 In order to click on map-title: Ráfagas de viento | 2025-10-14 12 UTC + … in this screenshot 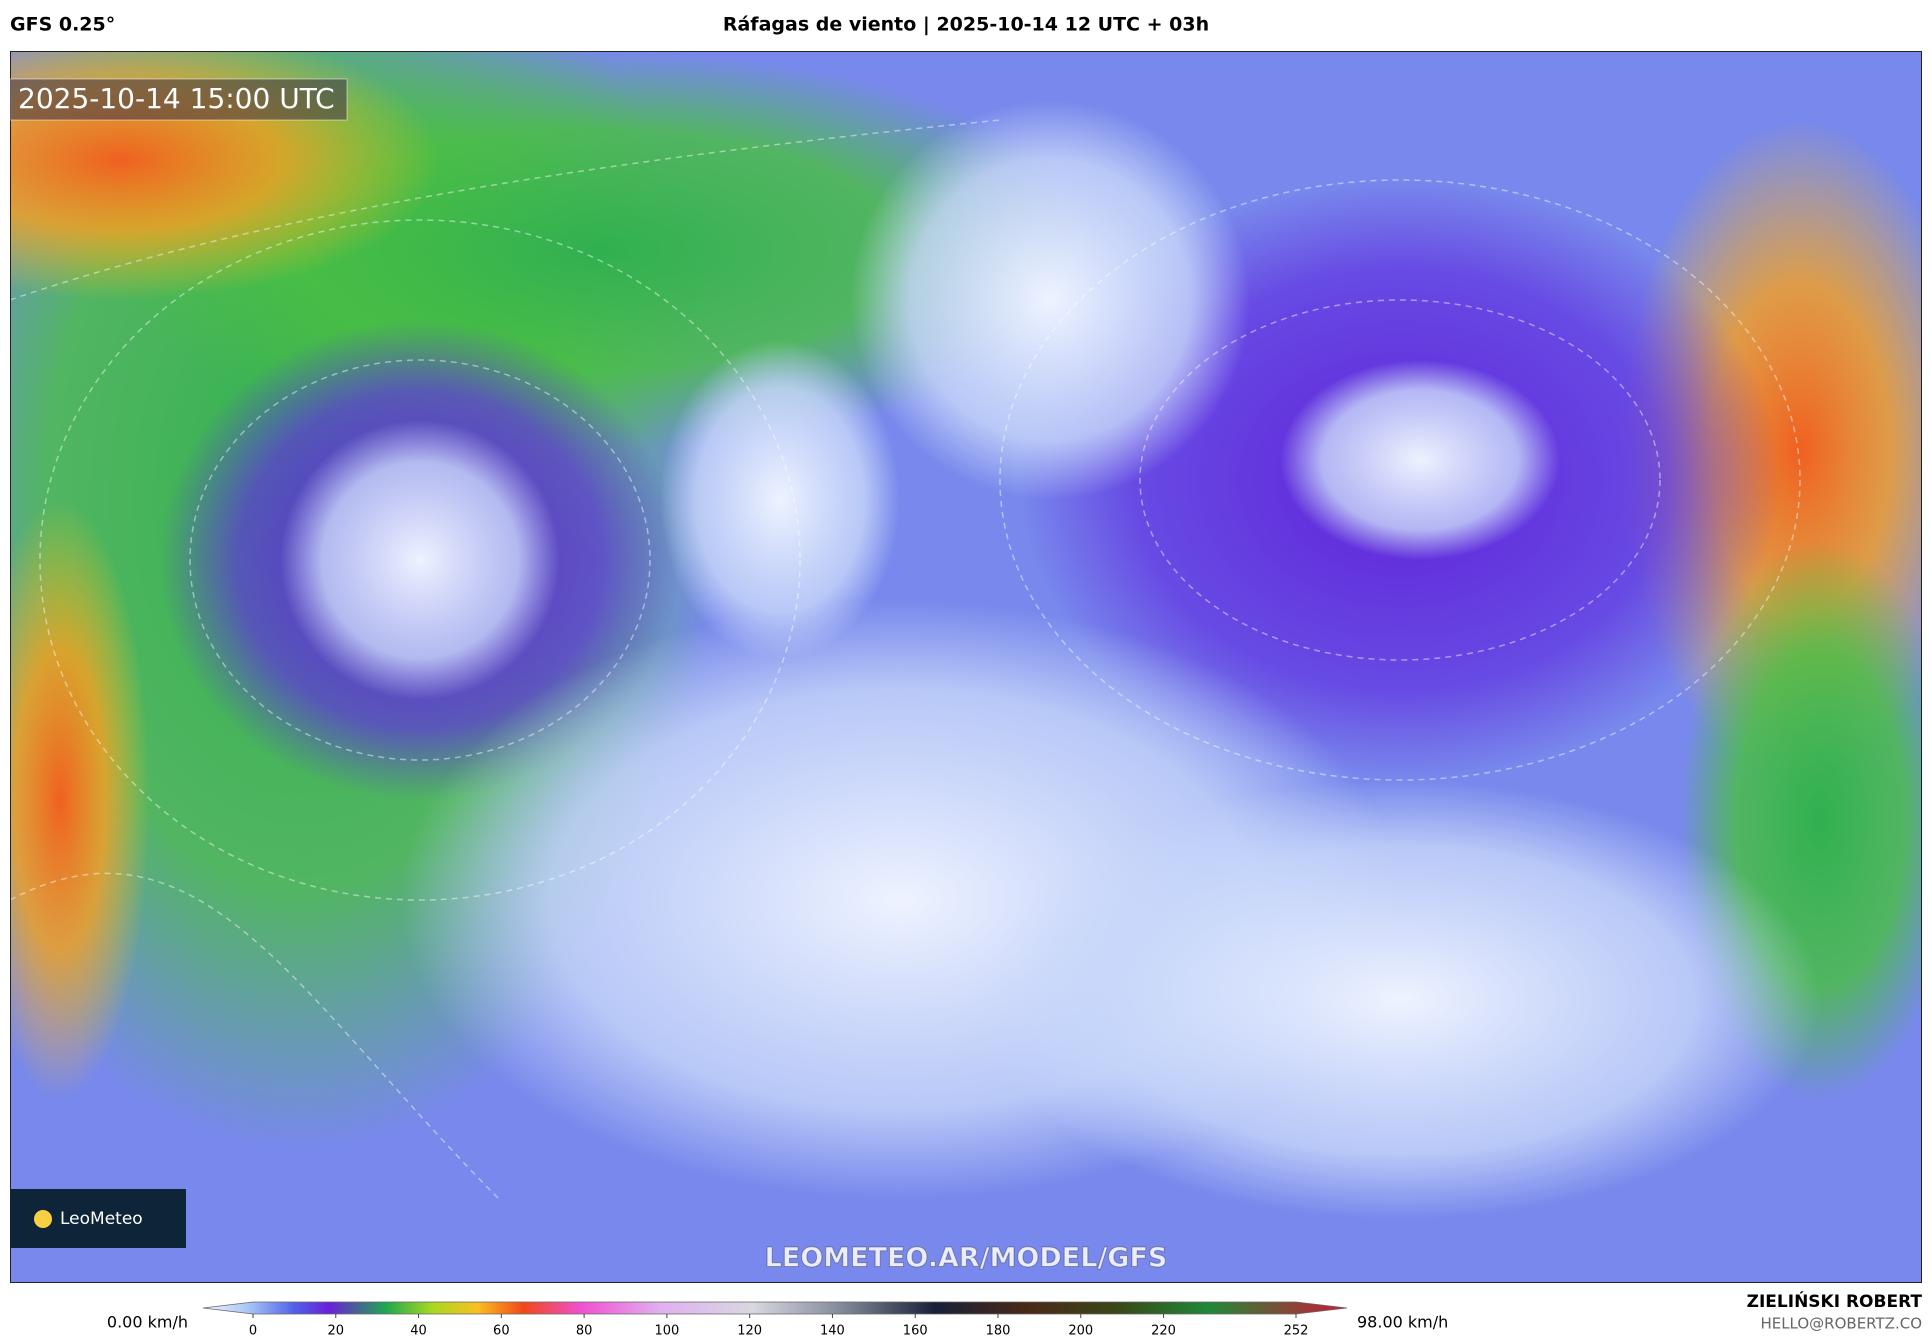, I will do `click(966, 25)`.